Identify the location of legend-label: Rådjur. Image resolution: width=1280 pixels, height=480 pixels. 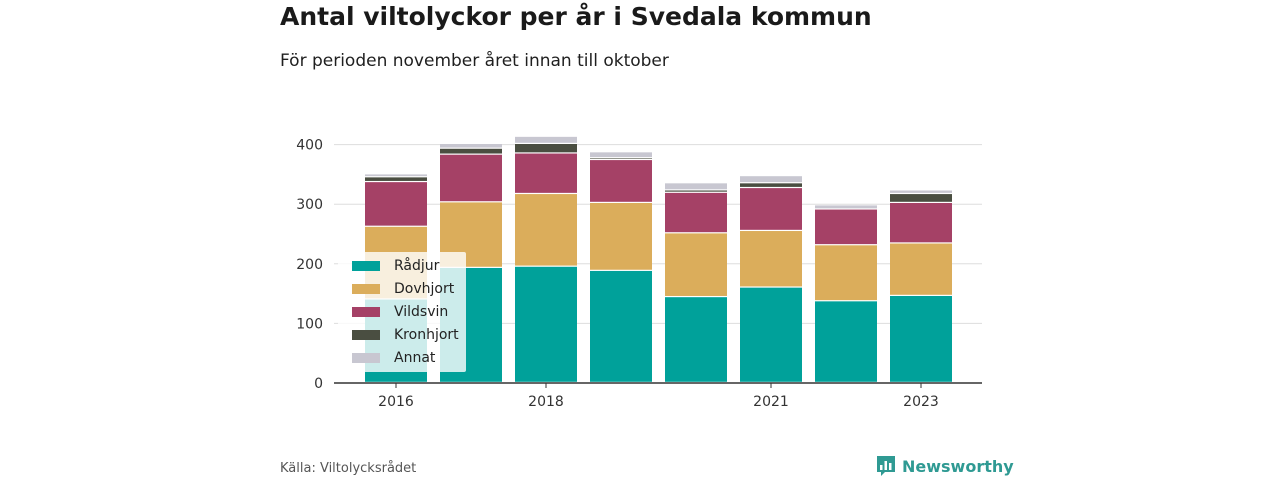
(417, 266).